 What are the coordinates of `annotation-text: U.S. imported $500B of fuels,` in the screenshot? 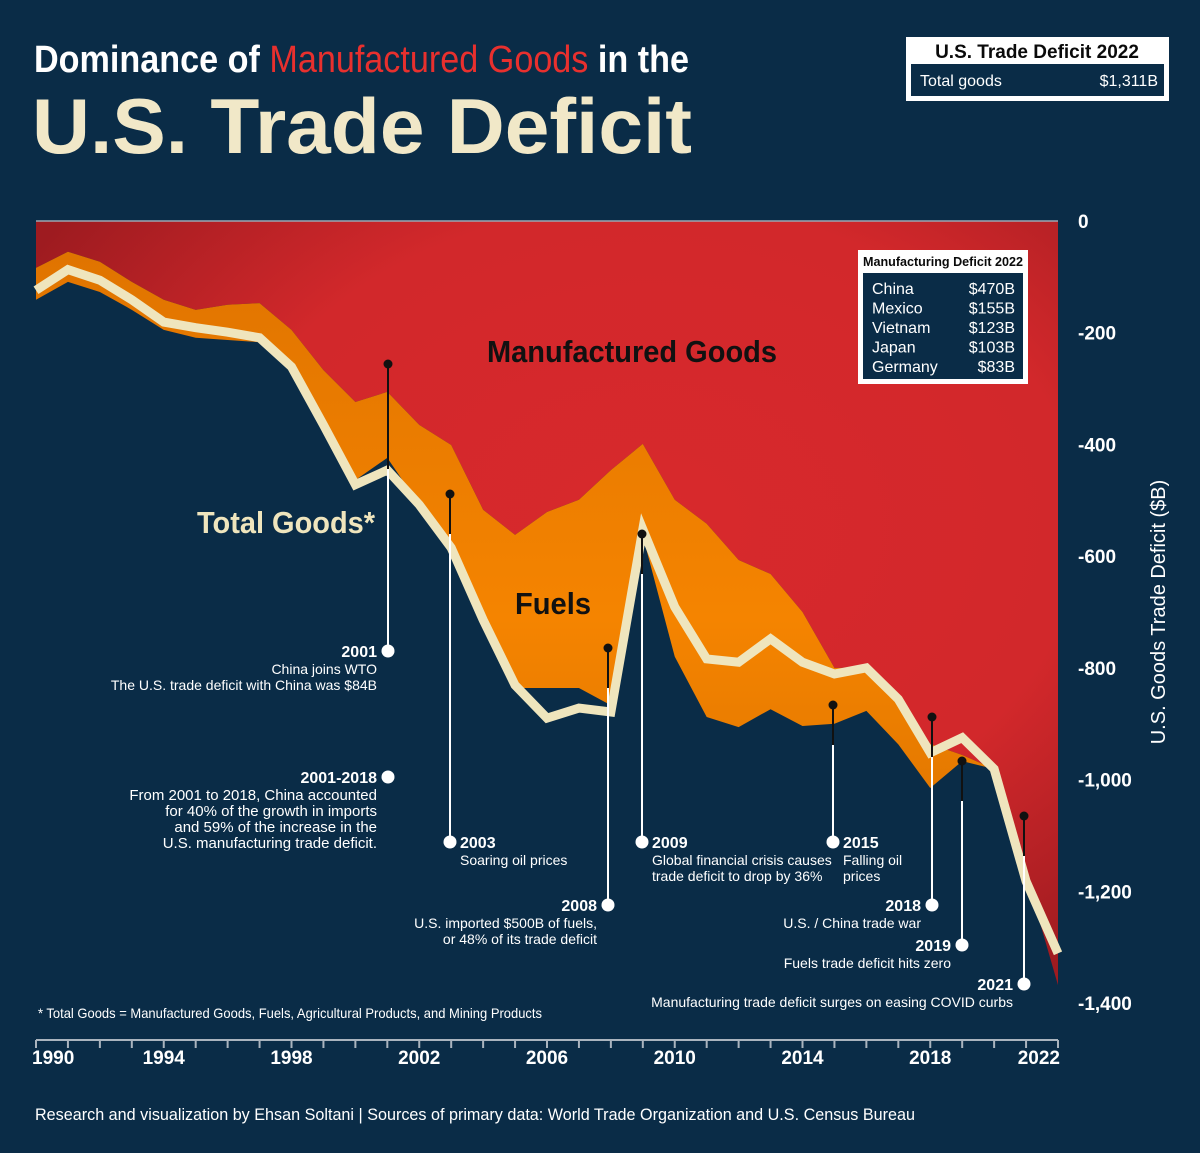 It's located at (505, 923).